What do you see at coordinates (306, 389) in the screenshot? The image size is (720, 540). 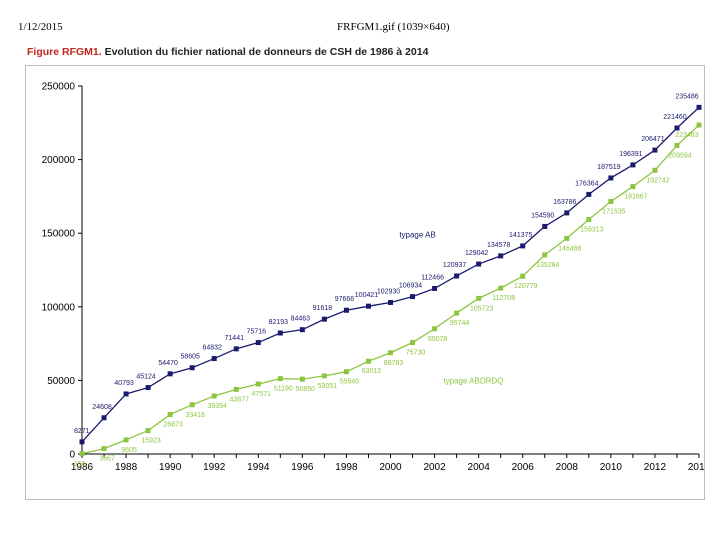 I see `data-label: 50850` at bounding box center [306, 389].